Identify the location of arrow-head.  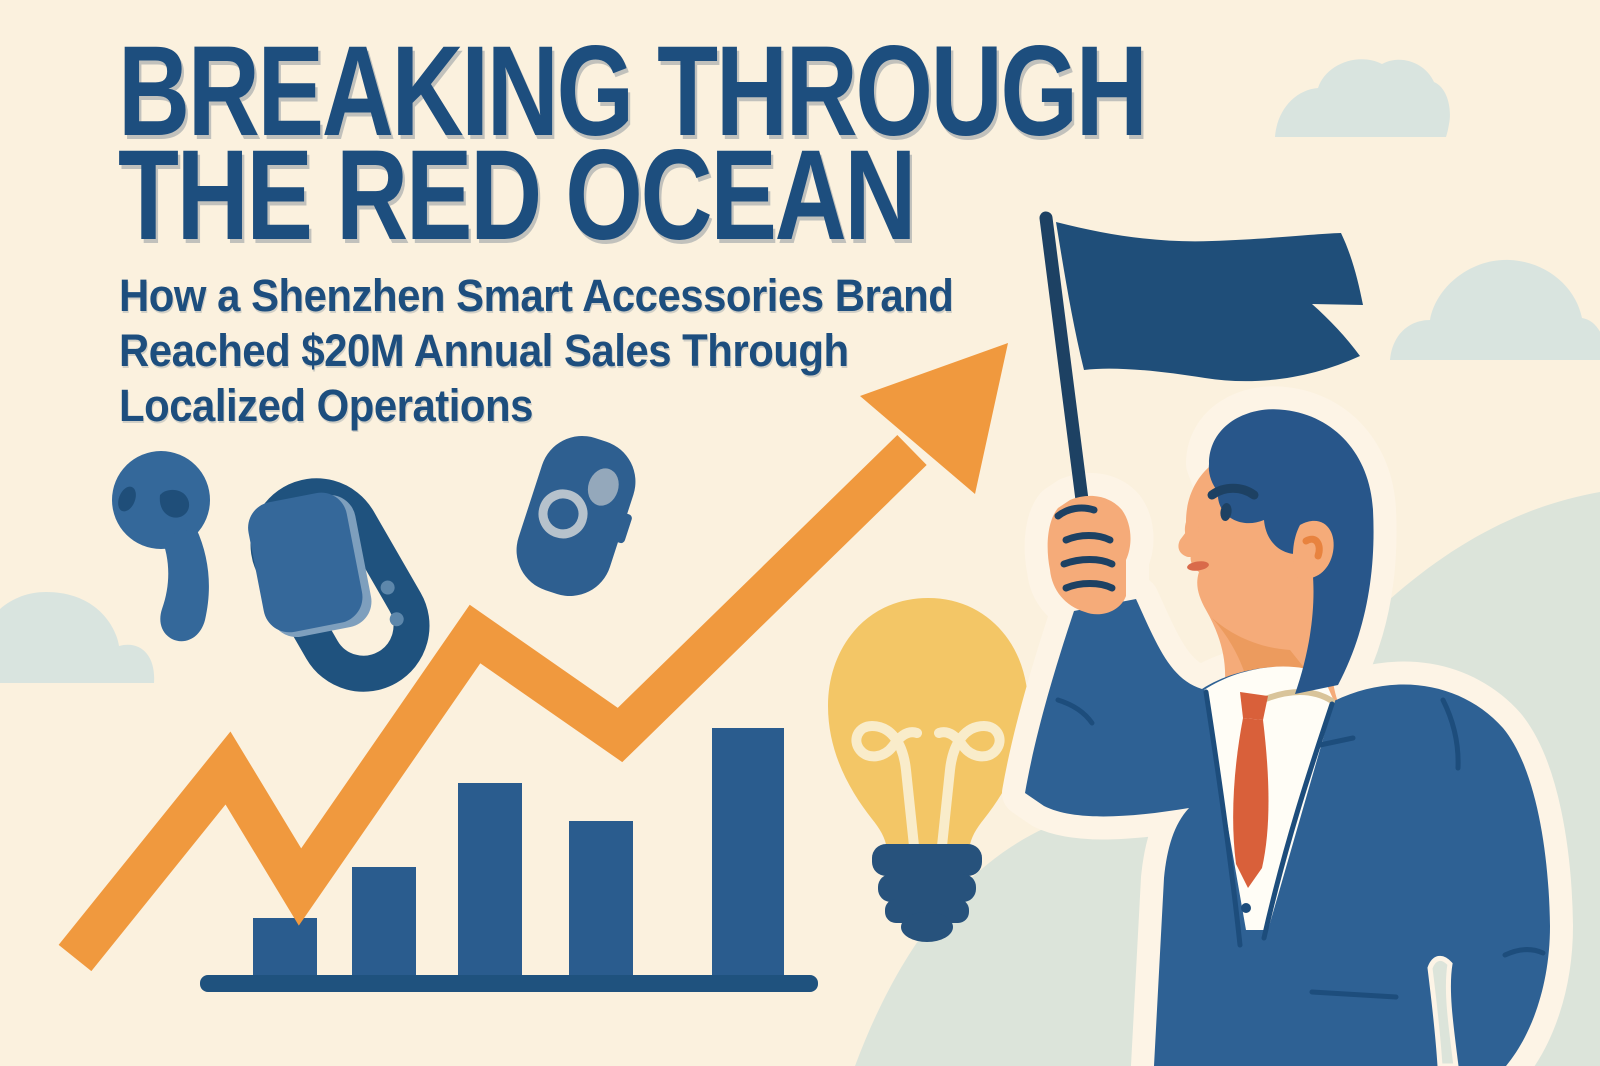
(934, 418).